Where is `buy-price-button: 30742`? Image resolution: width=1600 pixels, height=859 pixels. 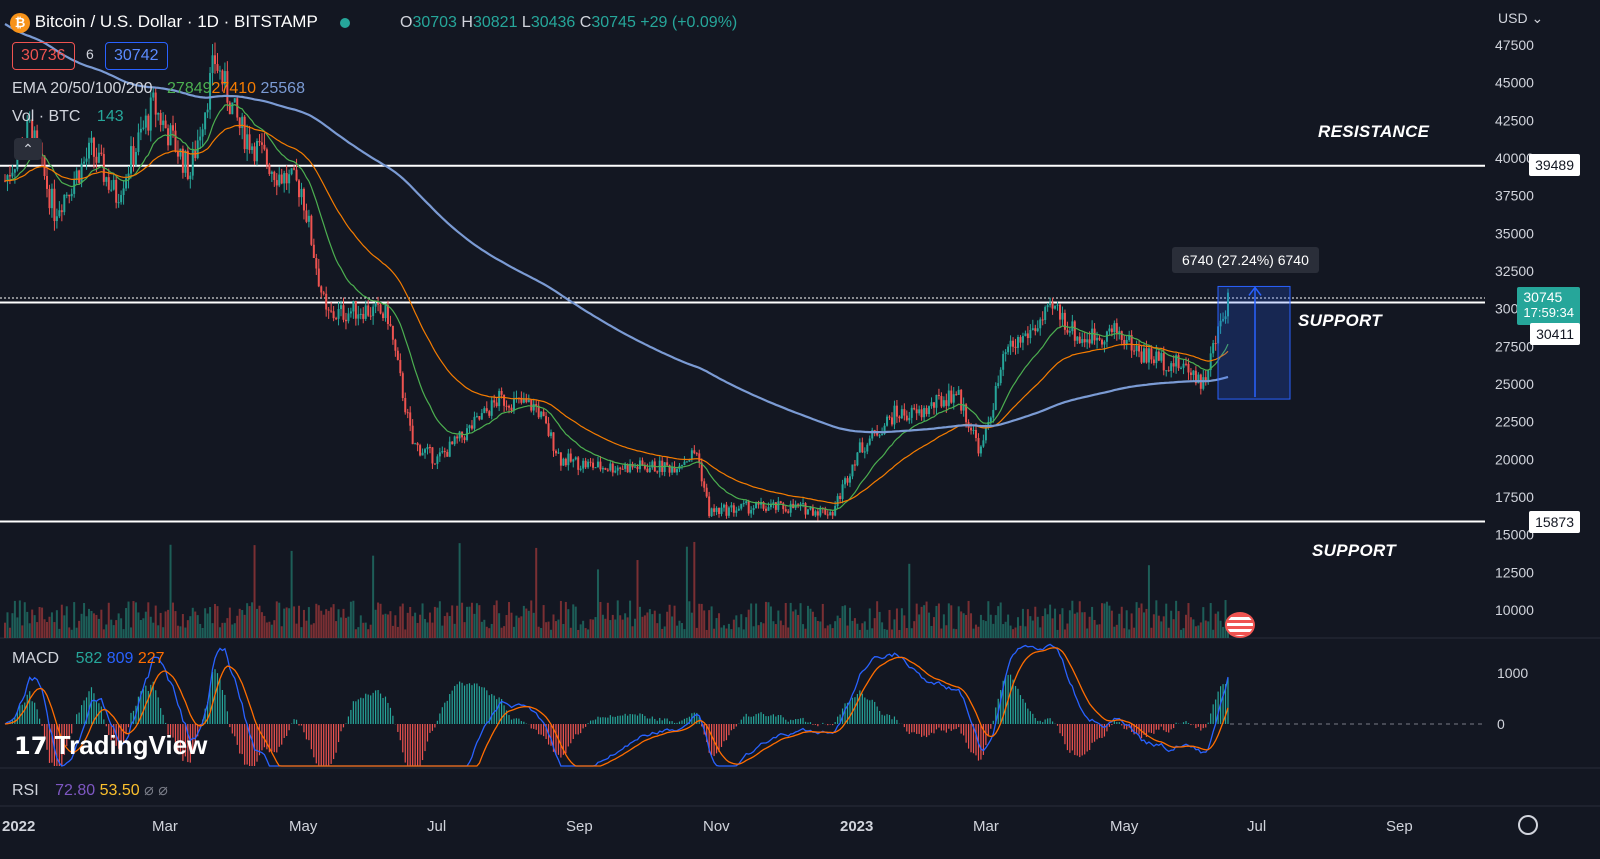
buy-price-button: 30742 is located at coordinates (136, 56).